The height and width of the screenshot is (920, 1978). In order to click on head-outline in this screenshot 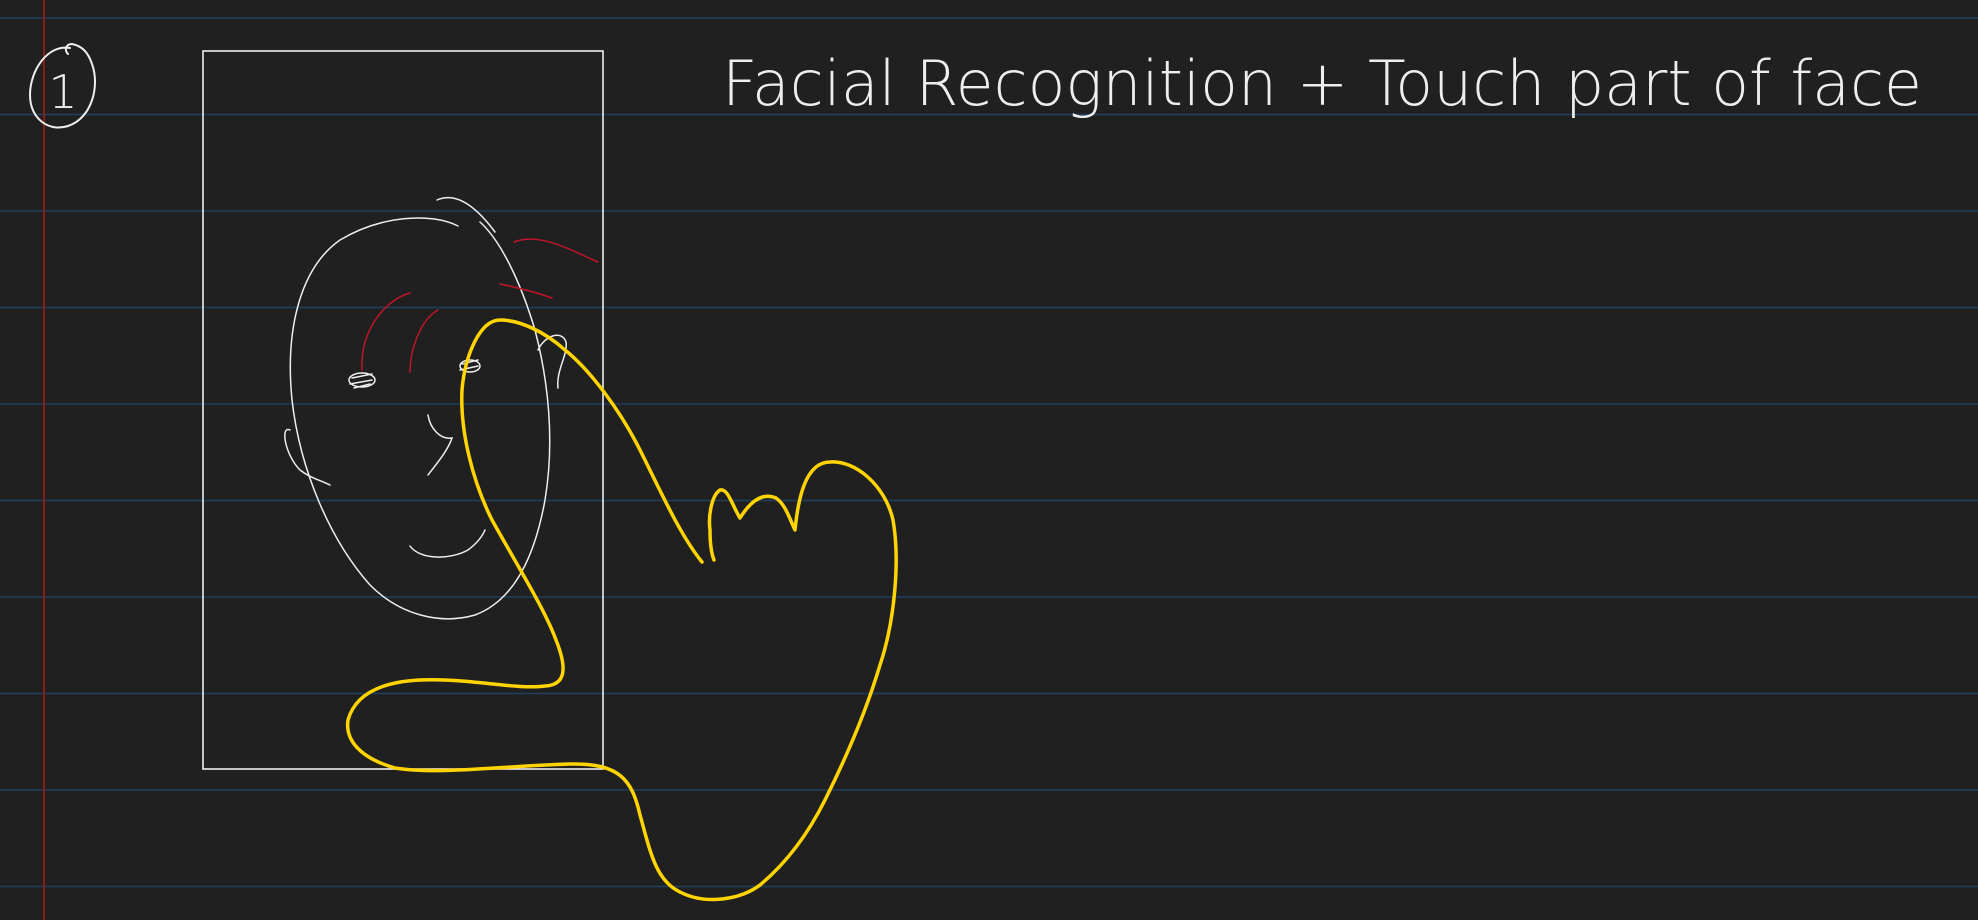, I will do `click(420, 418)`.